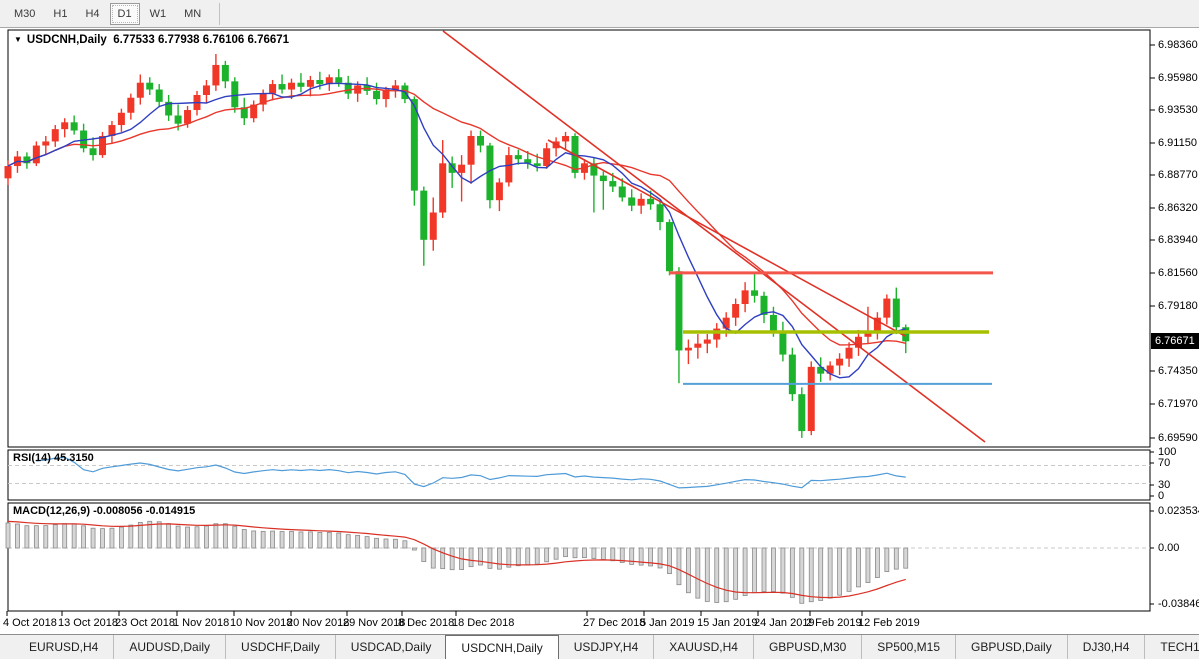 The width and height of the screenshot is (1199, 659). I want to click on timeframe-button-h4: H4, so click(92, 13).